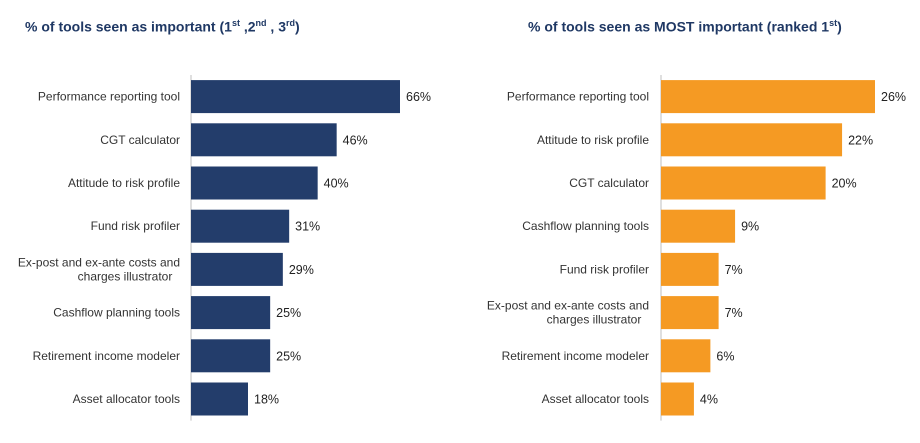  I want to click on data-label: 46%, so click(355, 140).